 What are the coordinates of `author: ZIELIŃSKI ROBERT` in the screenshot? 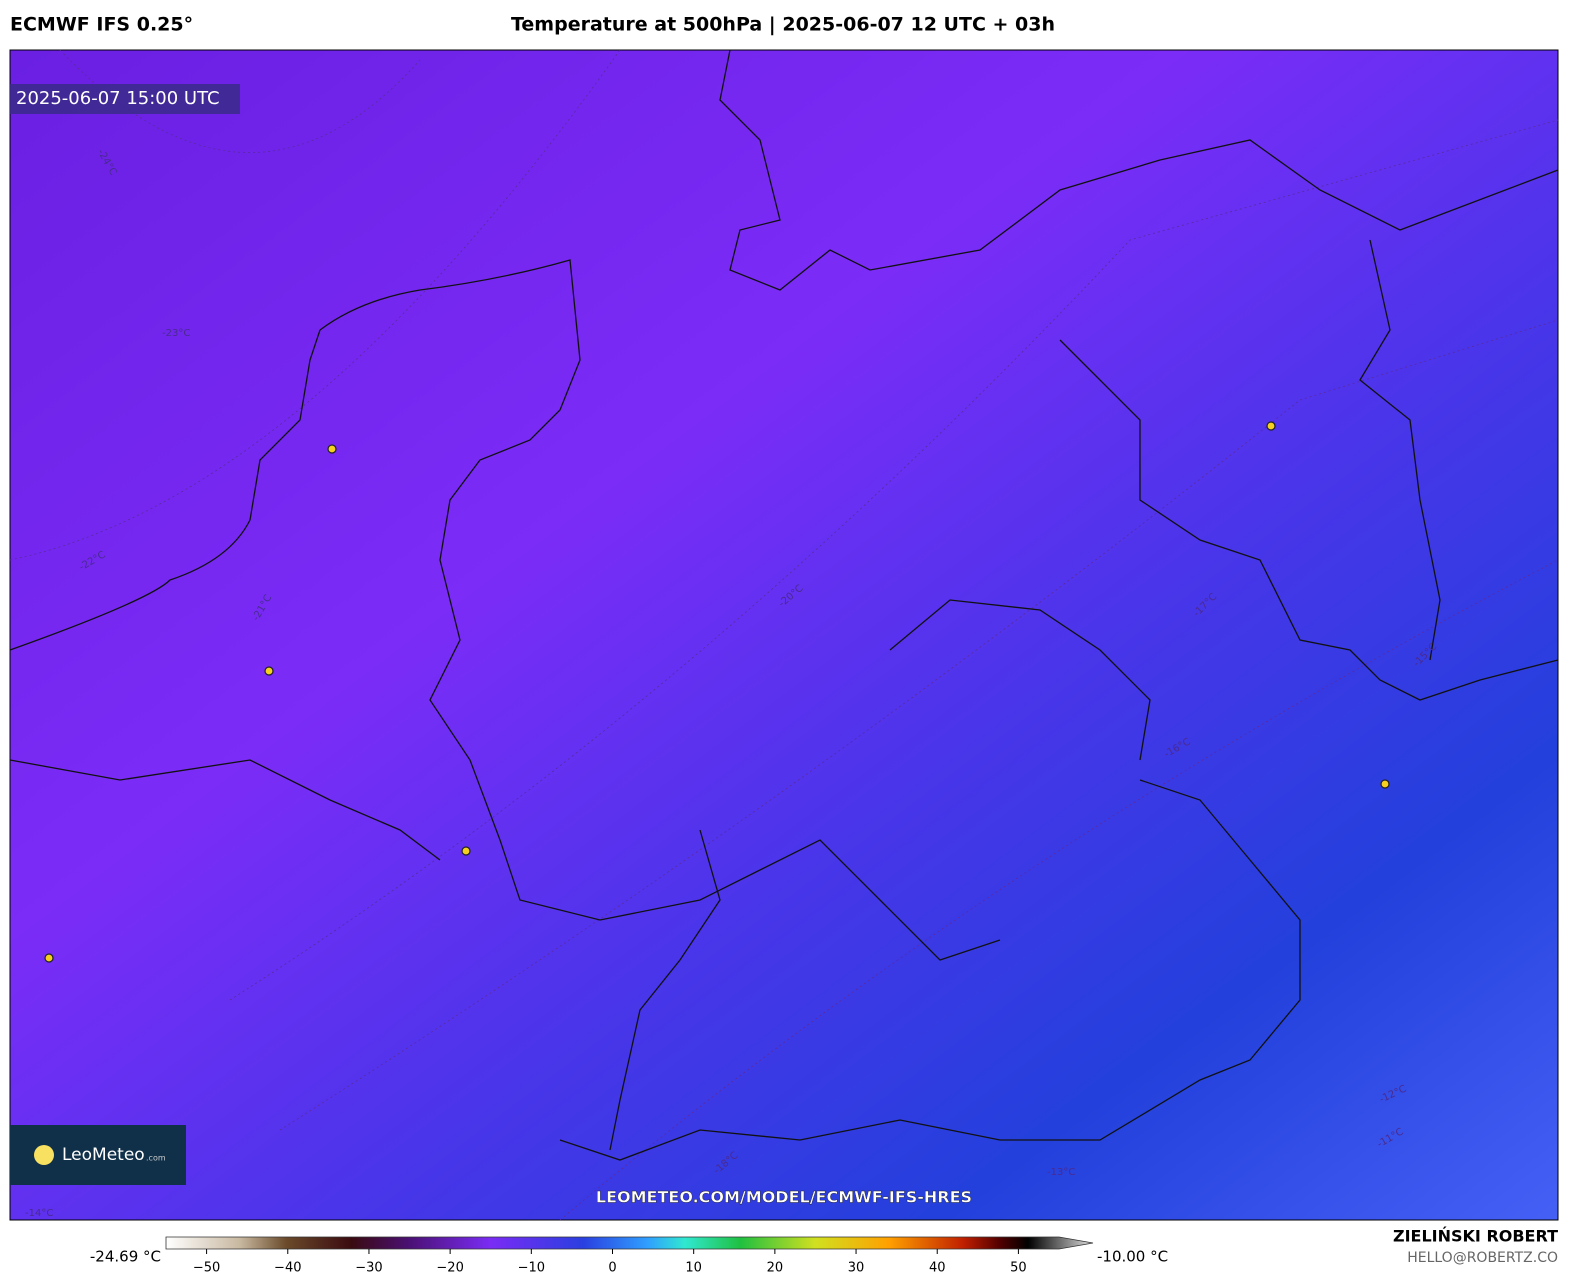 It's located at (1475, 1236).